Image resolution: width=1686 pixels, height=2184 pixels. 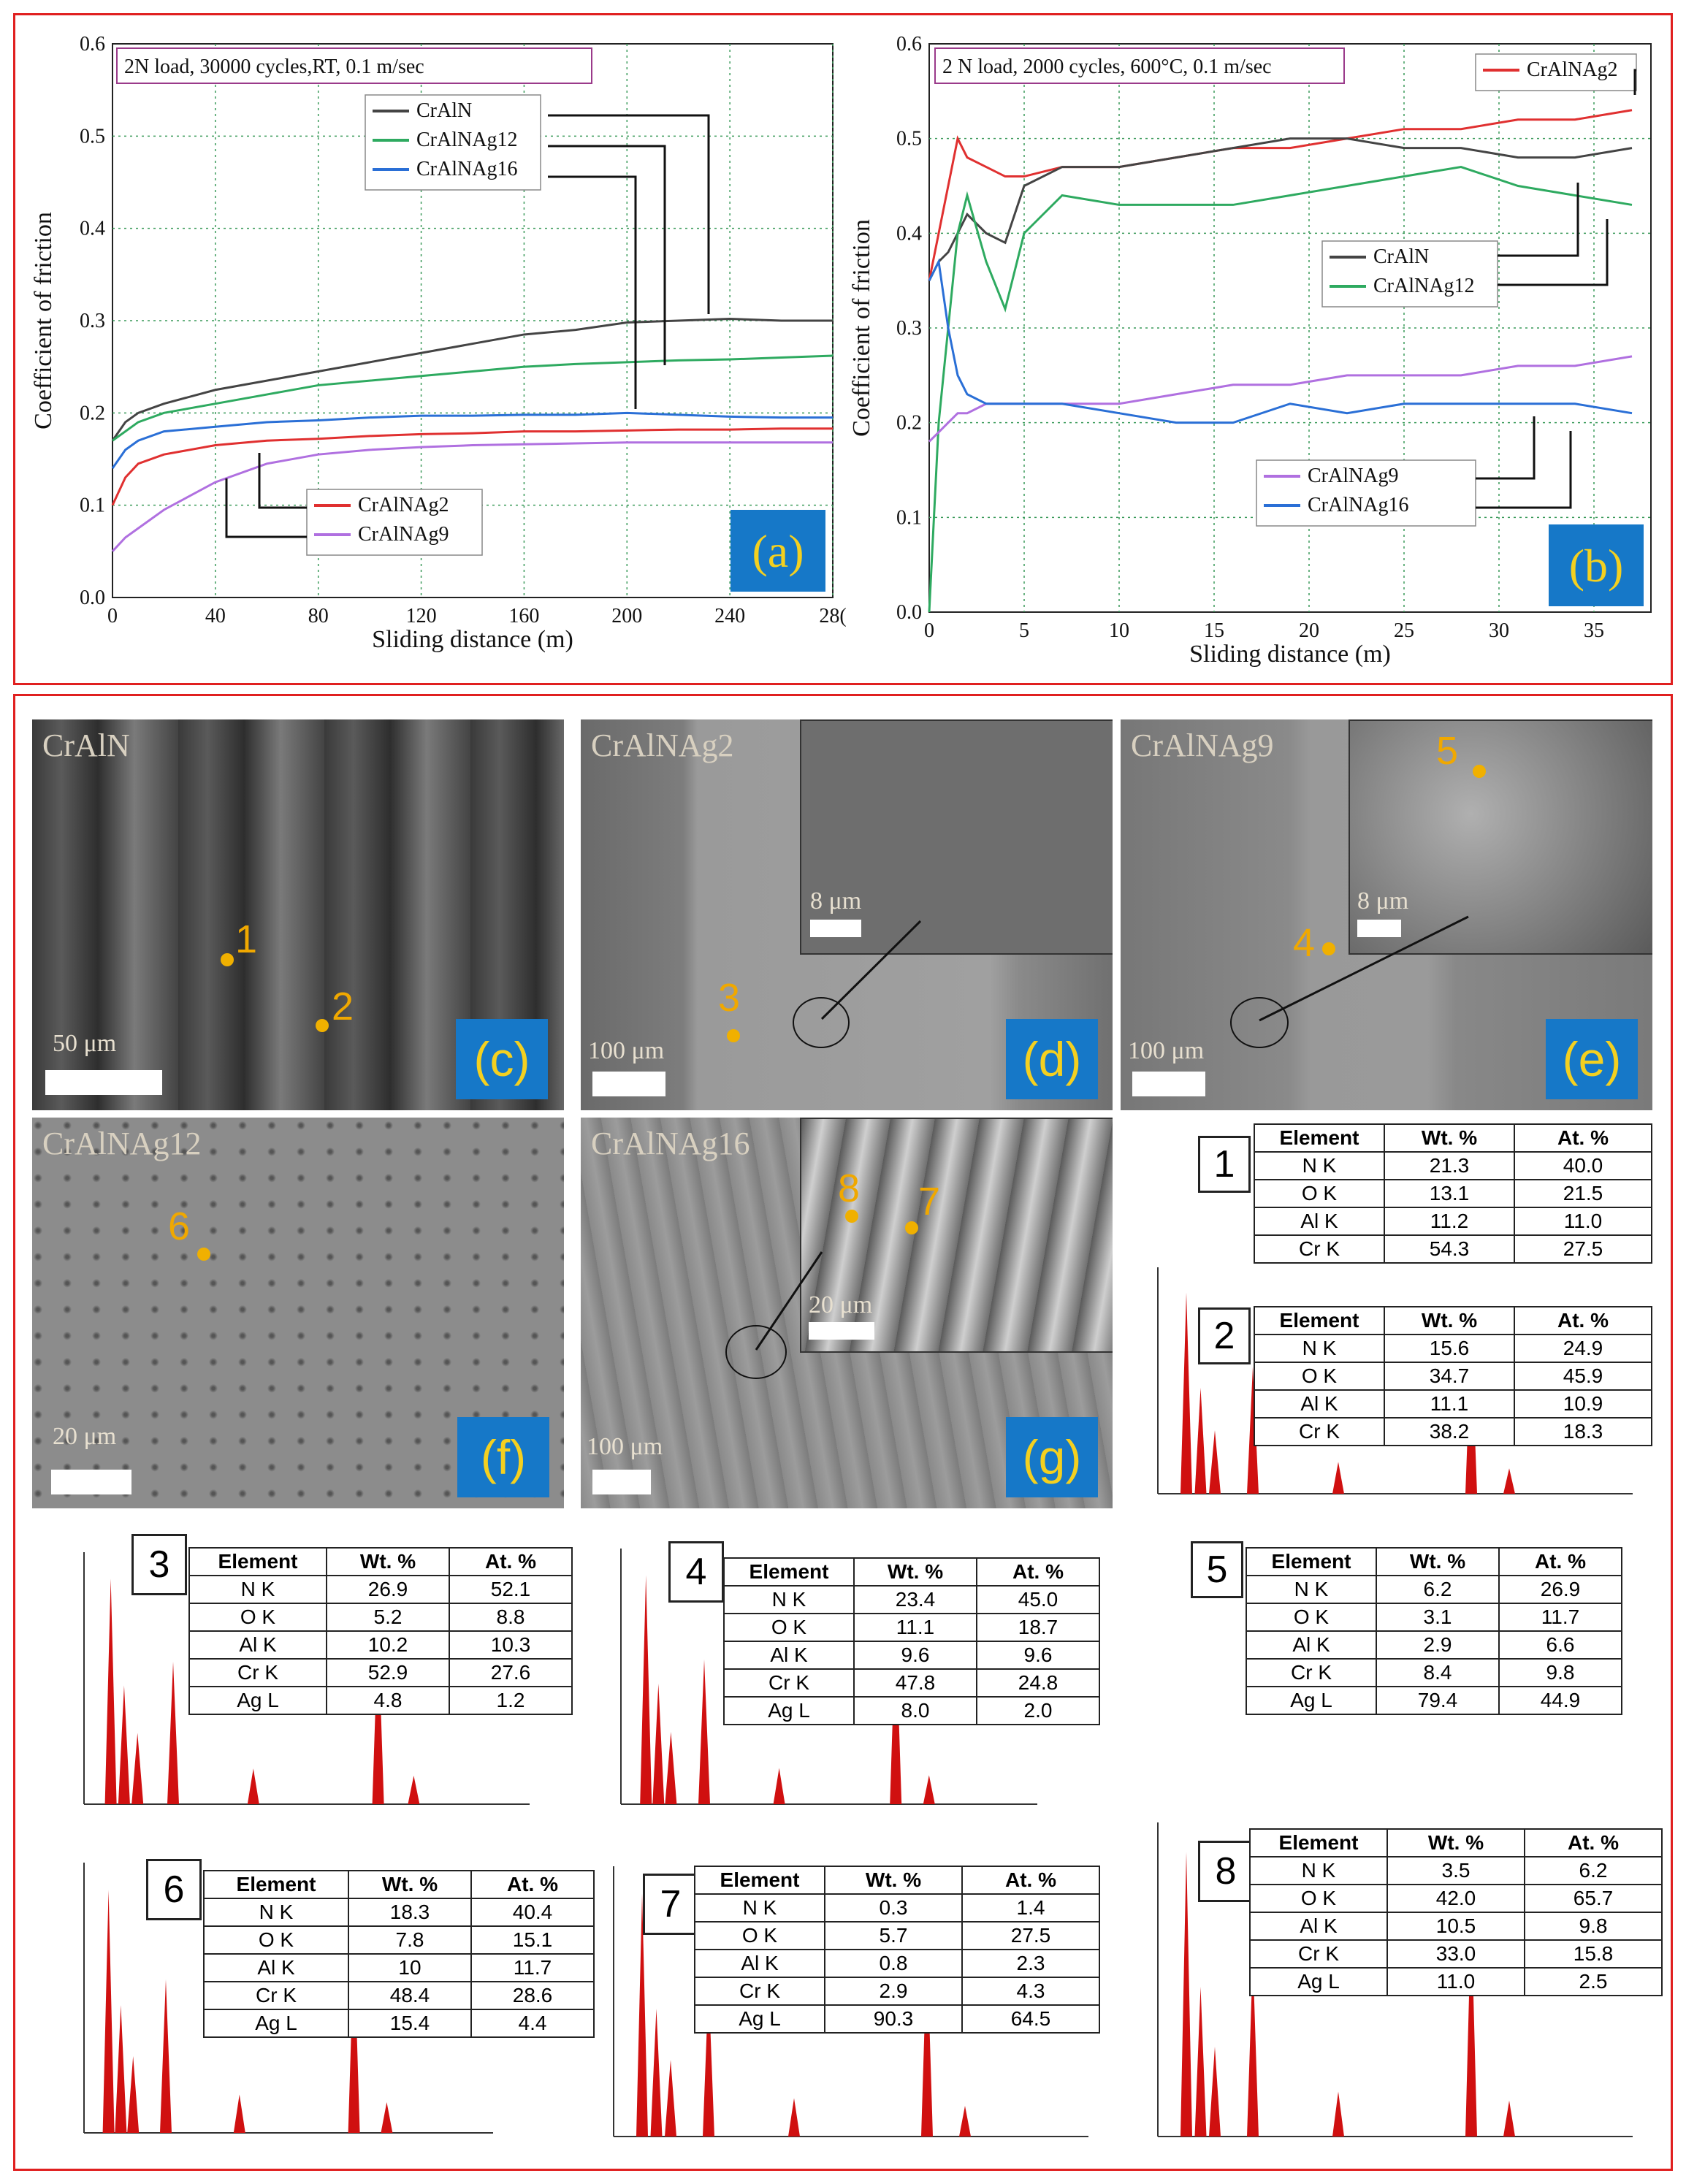 I want to click on svg-text:2 N load, 2000 cycles, 600°C,: 2 N load, 2000 cycles, 600°C, 0.1 m/sec, so click(x=1107, y=67).